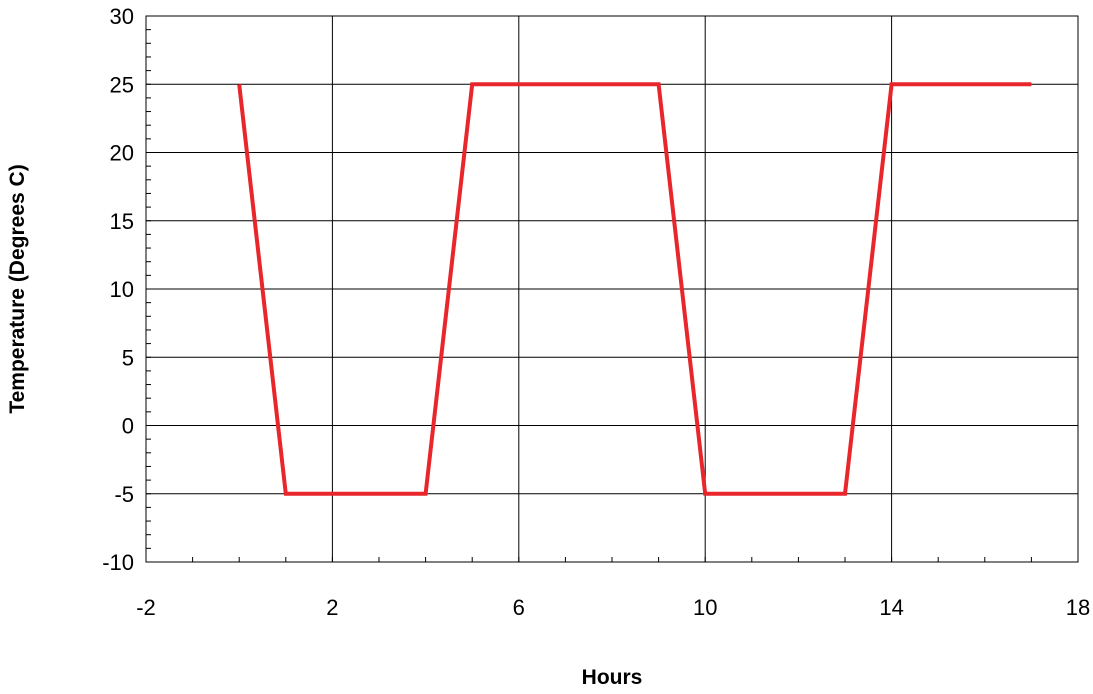  I want to click on y-tick-label: 20, so click(122, 153).